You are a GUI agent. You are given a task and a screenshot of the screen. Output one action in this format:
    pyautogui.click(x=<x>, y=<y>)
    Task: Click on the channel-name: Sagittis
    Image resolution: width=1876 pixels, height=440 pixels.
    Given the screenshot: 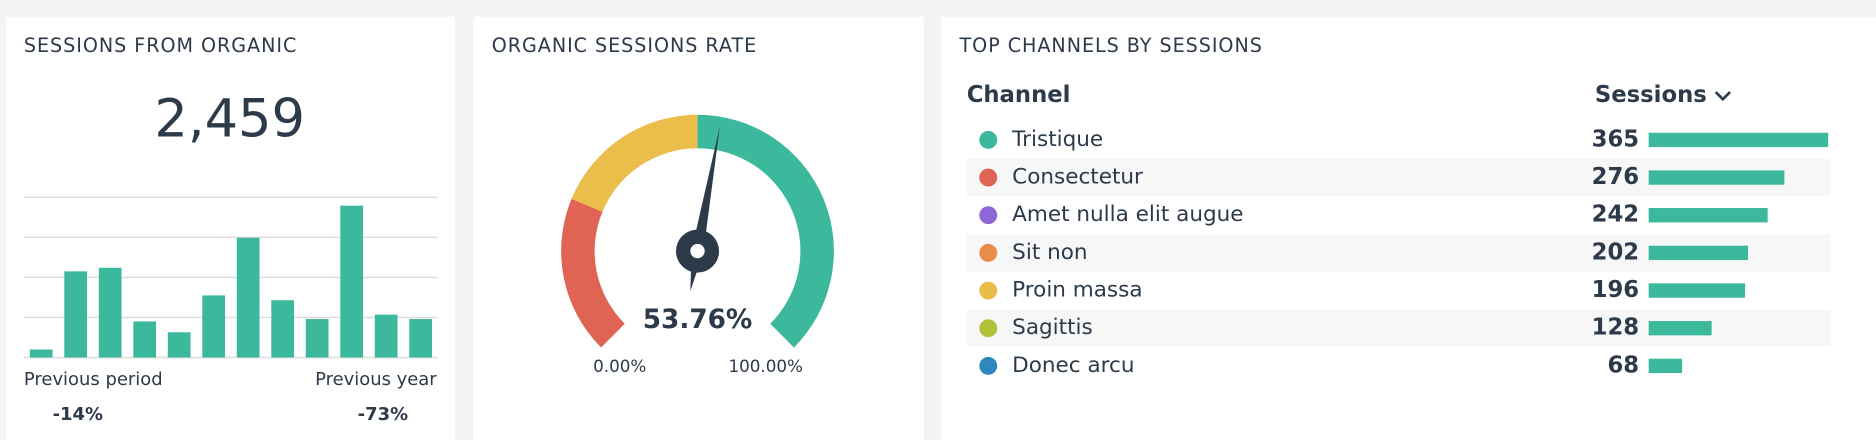 What is the action you would take?
    pyautogui.click(x=1052, y=327)
    